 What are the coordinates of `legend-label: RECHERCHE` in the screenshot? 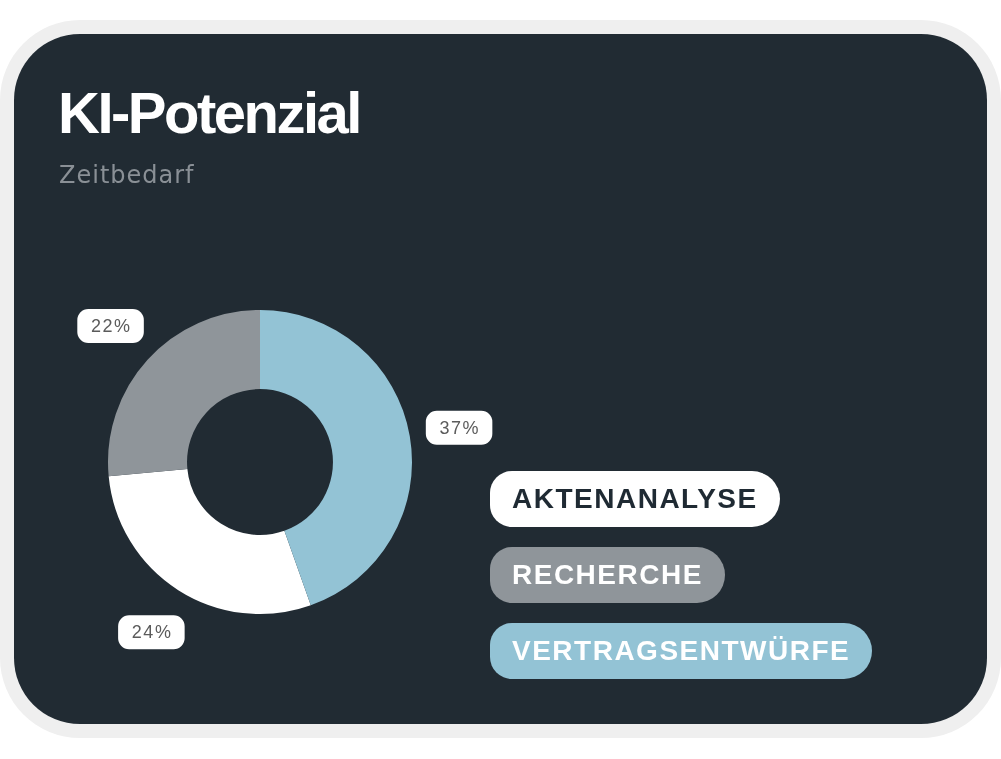 It's located at (607, 574).